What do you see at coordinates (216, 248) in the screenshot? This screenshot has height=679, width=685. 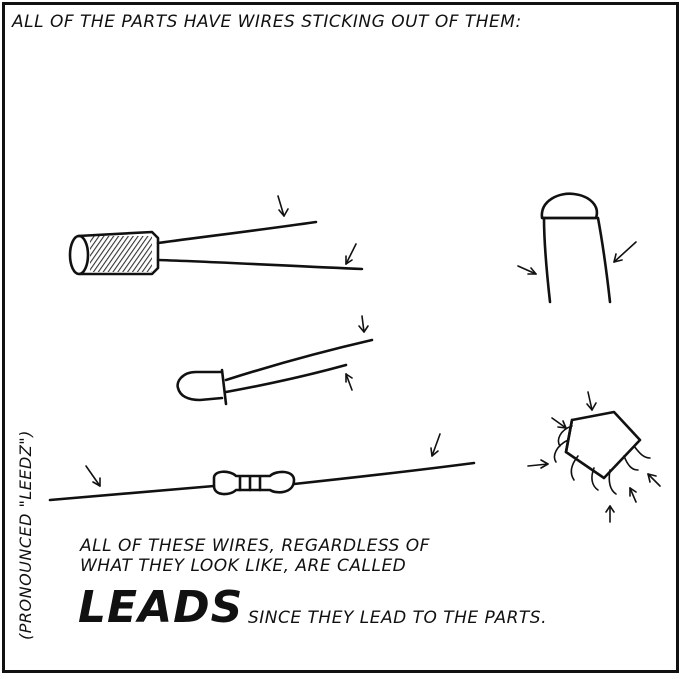 I see `capacitor-icon` at bounding box center [216, 248].